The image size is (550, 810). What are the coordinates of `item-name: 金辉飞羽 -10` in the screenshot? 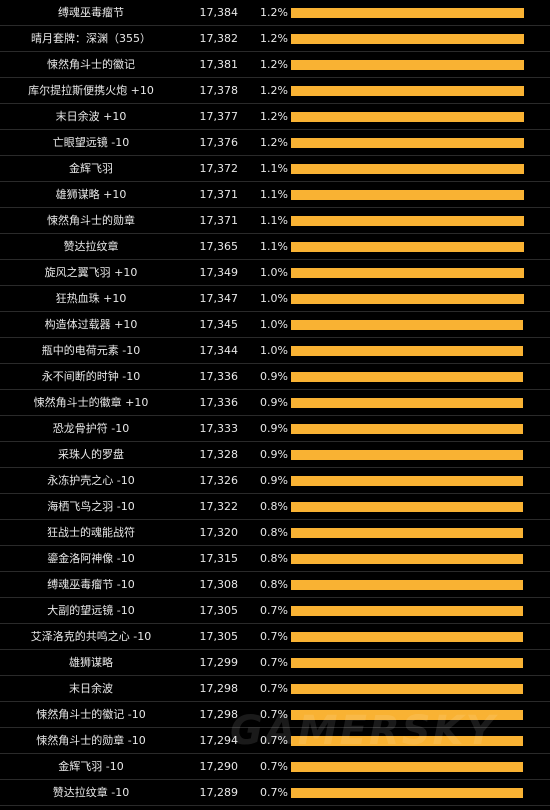 It's located at (91, 766).